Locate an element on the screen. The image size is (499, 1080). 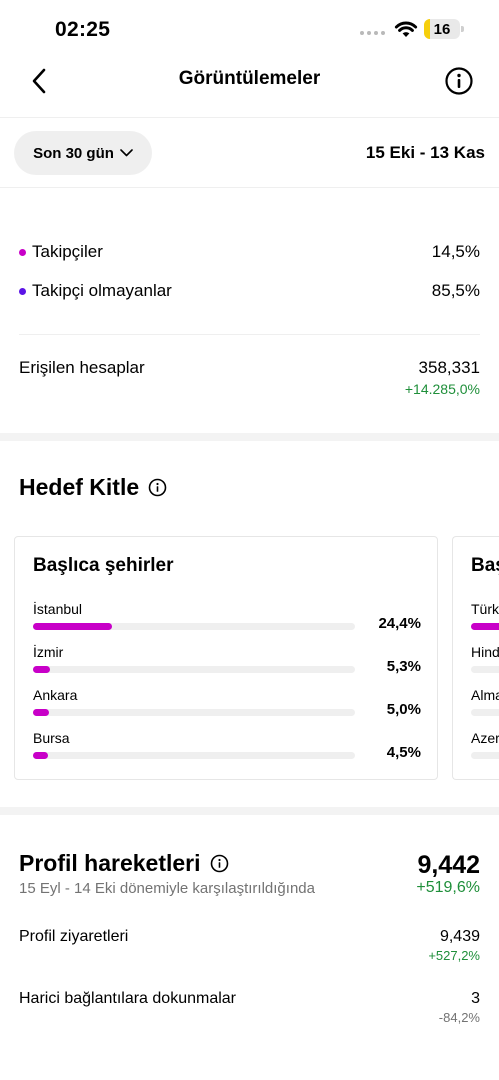
non-followers-value: 85,5% is located at coordinates (455, 290).